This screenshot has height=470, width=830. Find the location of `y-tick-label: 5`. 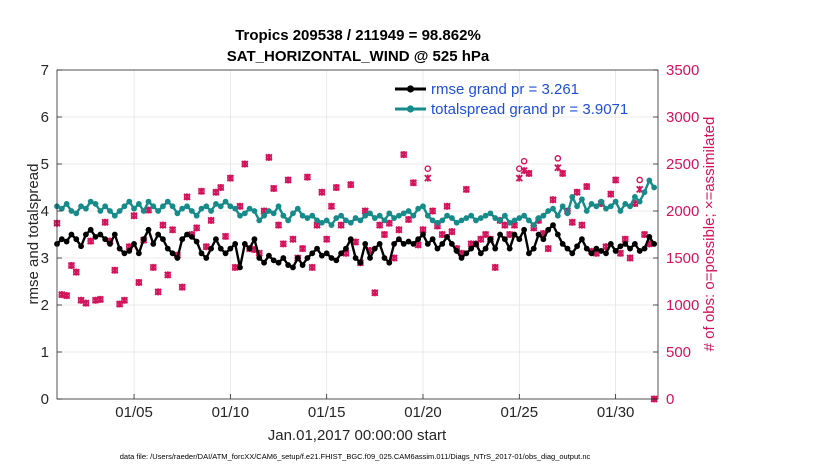

y-tick-label: 5 is located at coordinates (45, 164).